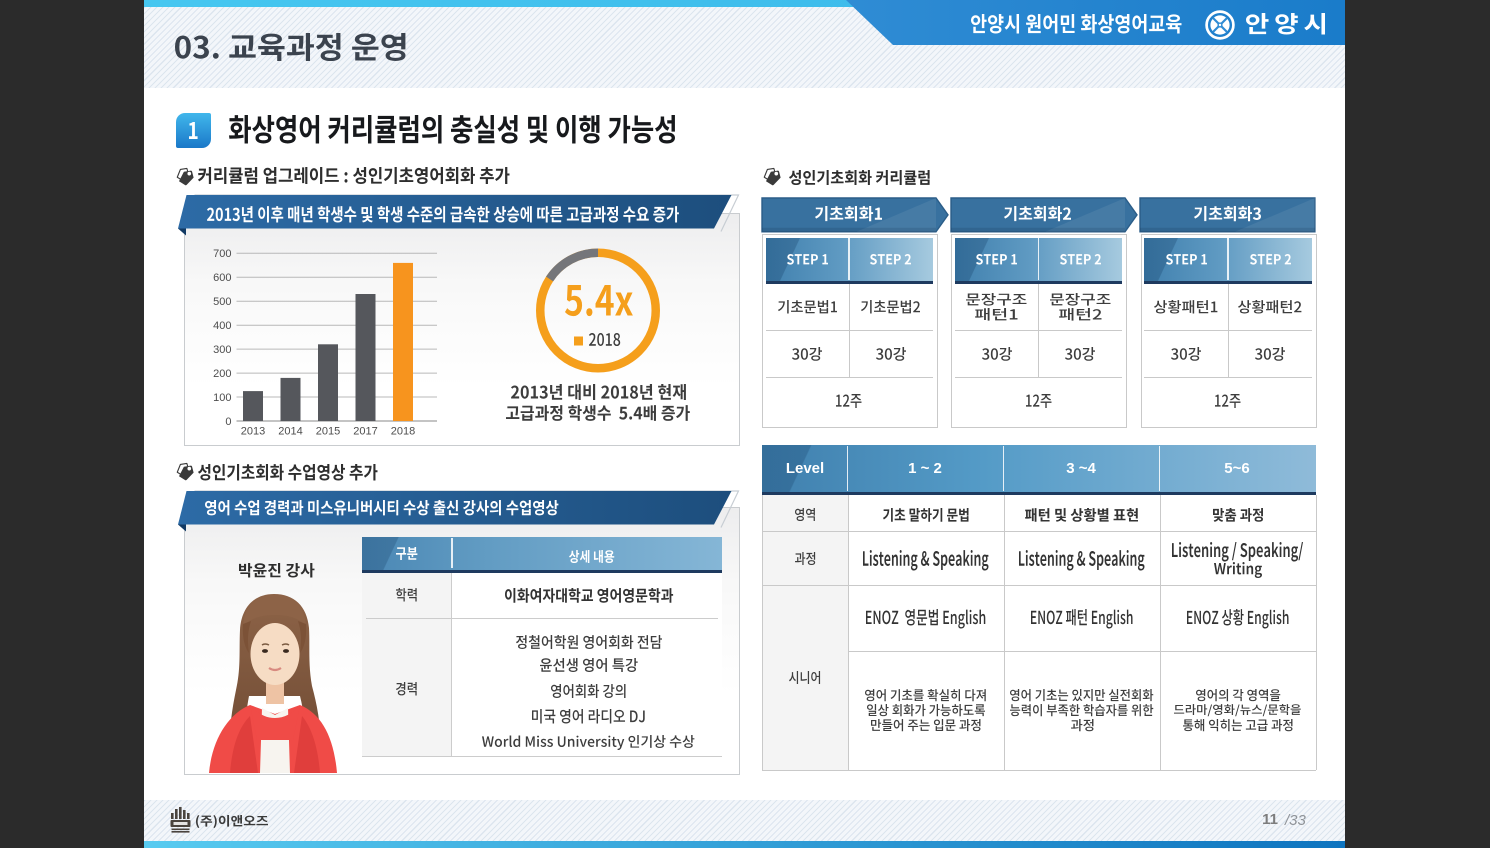 Image resolution: width=1490 pixels, height=848 pixels. What do you see at coordinates (228, 422) in the screenshot?
I see `svg-text: 0` at bounding box center [228, 422].